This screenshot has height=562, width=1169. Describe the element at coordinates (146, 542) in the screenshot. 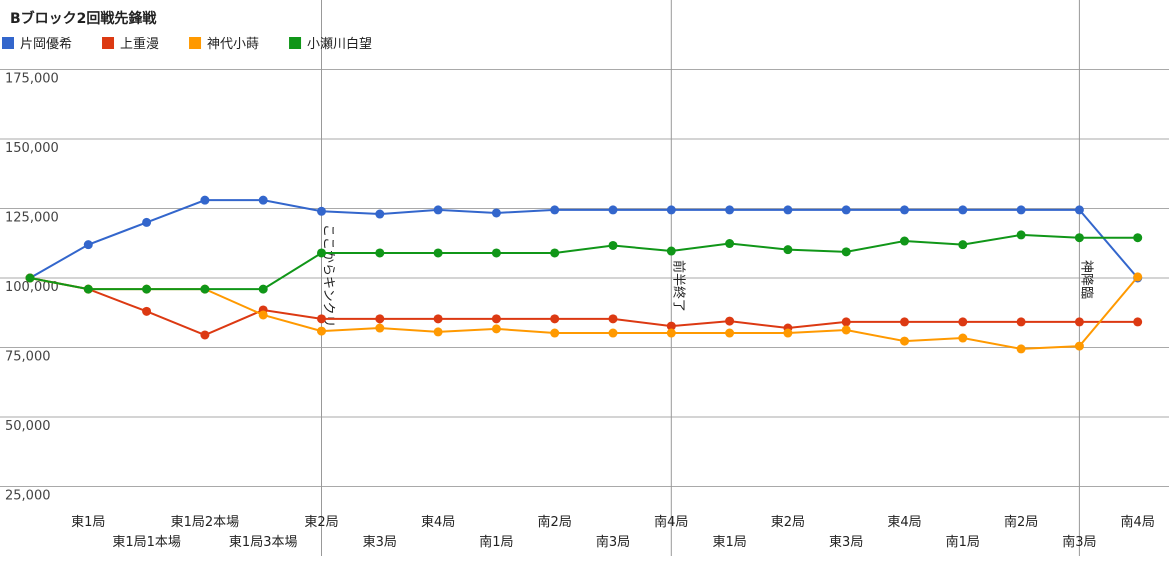

I see `x-tick-label: 東1局1本場` at that location.